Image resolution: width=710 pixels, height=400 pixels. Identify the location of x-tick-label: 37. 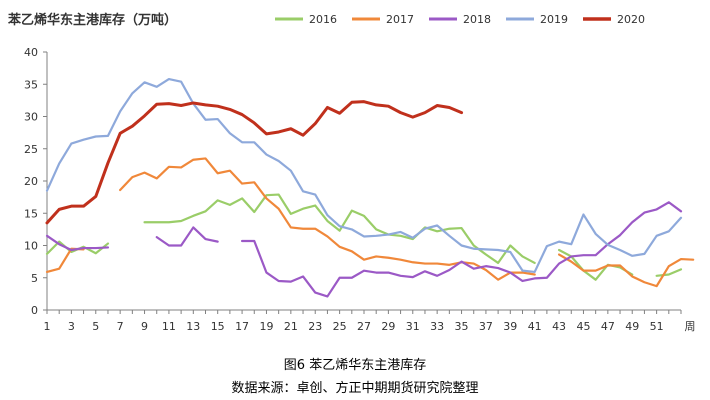
(486, 326).